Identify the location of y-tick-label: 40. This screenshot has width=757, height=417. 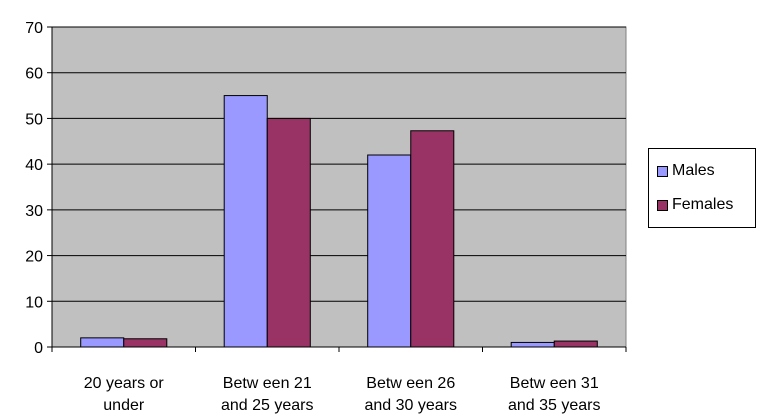
(34, 165).